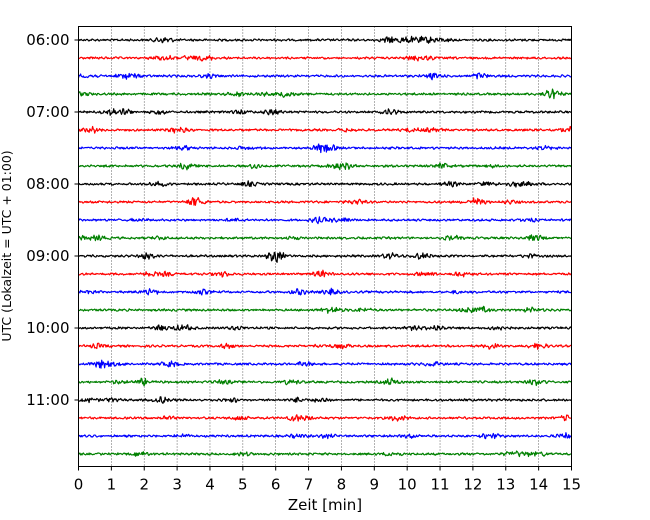 This screenshot has width=650, height=520. Describe the element at coordinates (538, 485) in the screenshot. I see `x-tick-label: 14` at that location.